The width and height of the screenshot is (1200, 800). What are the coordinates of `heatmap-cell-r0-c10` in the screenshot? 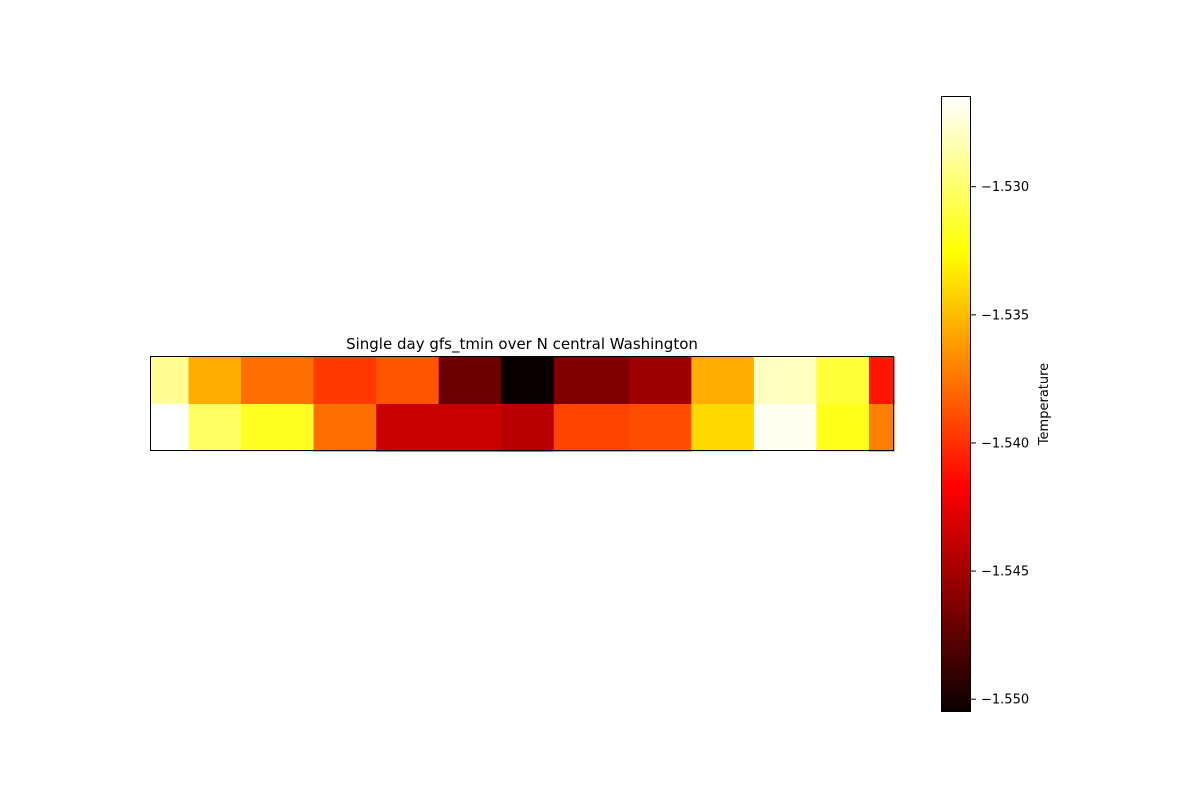 It's located at (785, 381).